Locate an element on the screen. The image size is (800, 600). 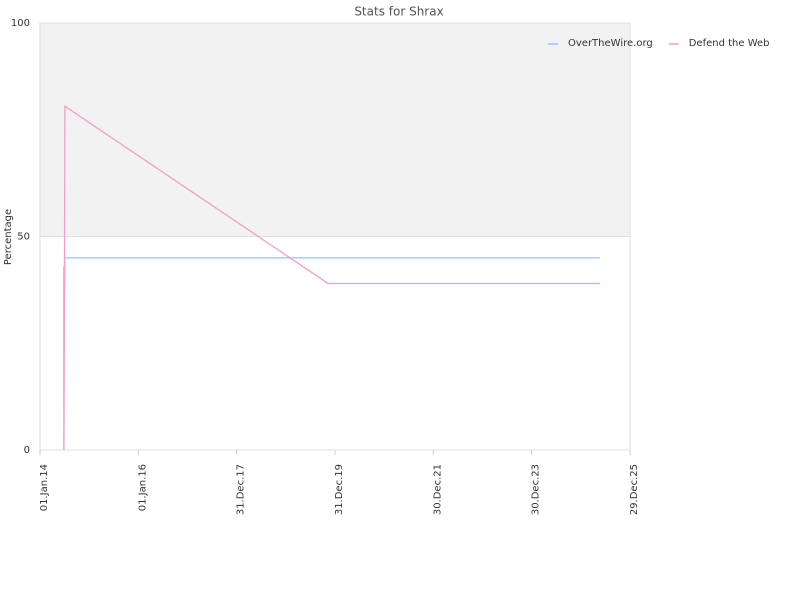
x-tick-label: 31.Dec.19 is located at coordinates (339, 489).